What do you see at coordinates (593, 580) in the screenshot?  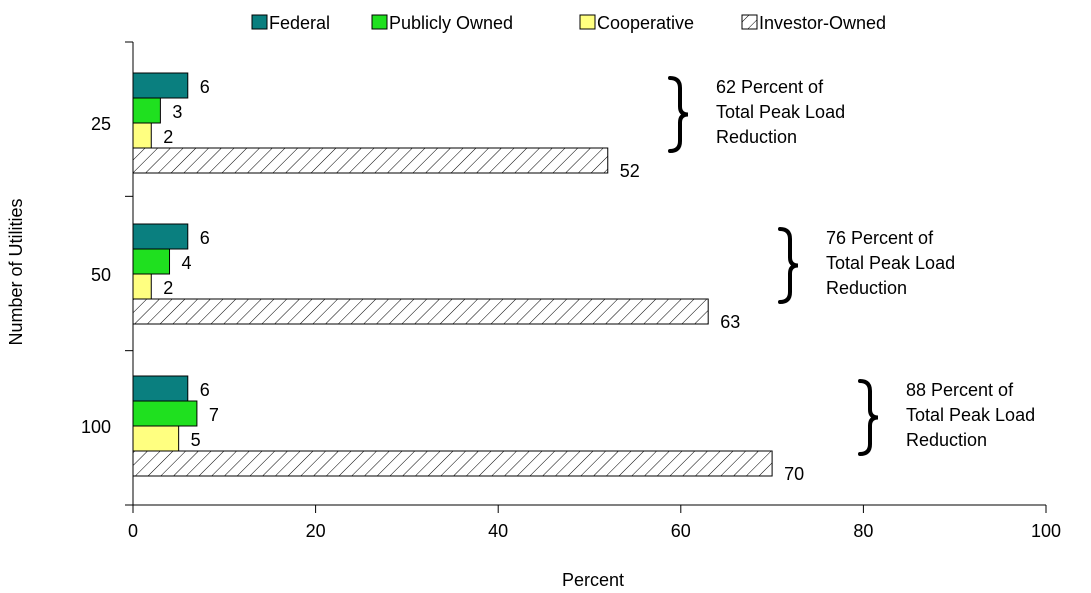 I see `x-axis-label: Percent` at bounding box center [593, 580].